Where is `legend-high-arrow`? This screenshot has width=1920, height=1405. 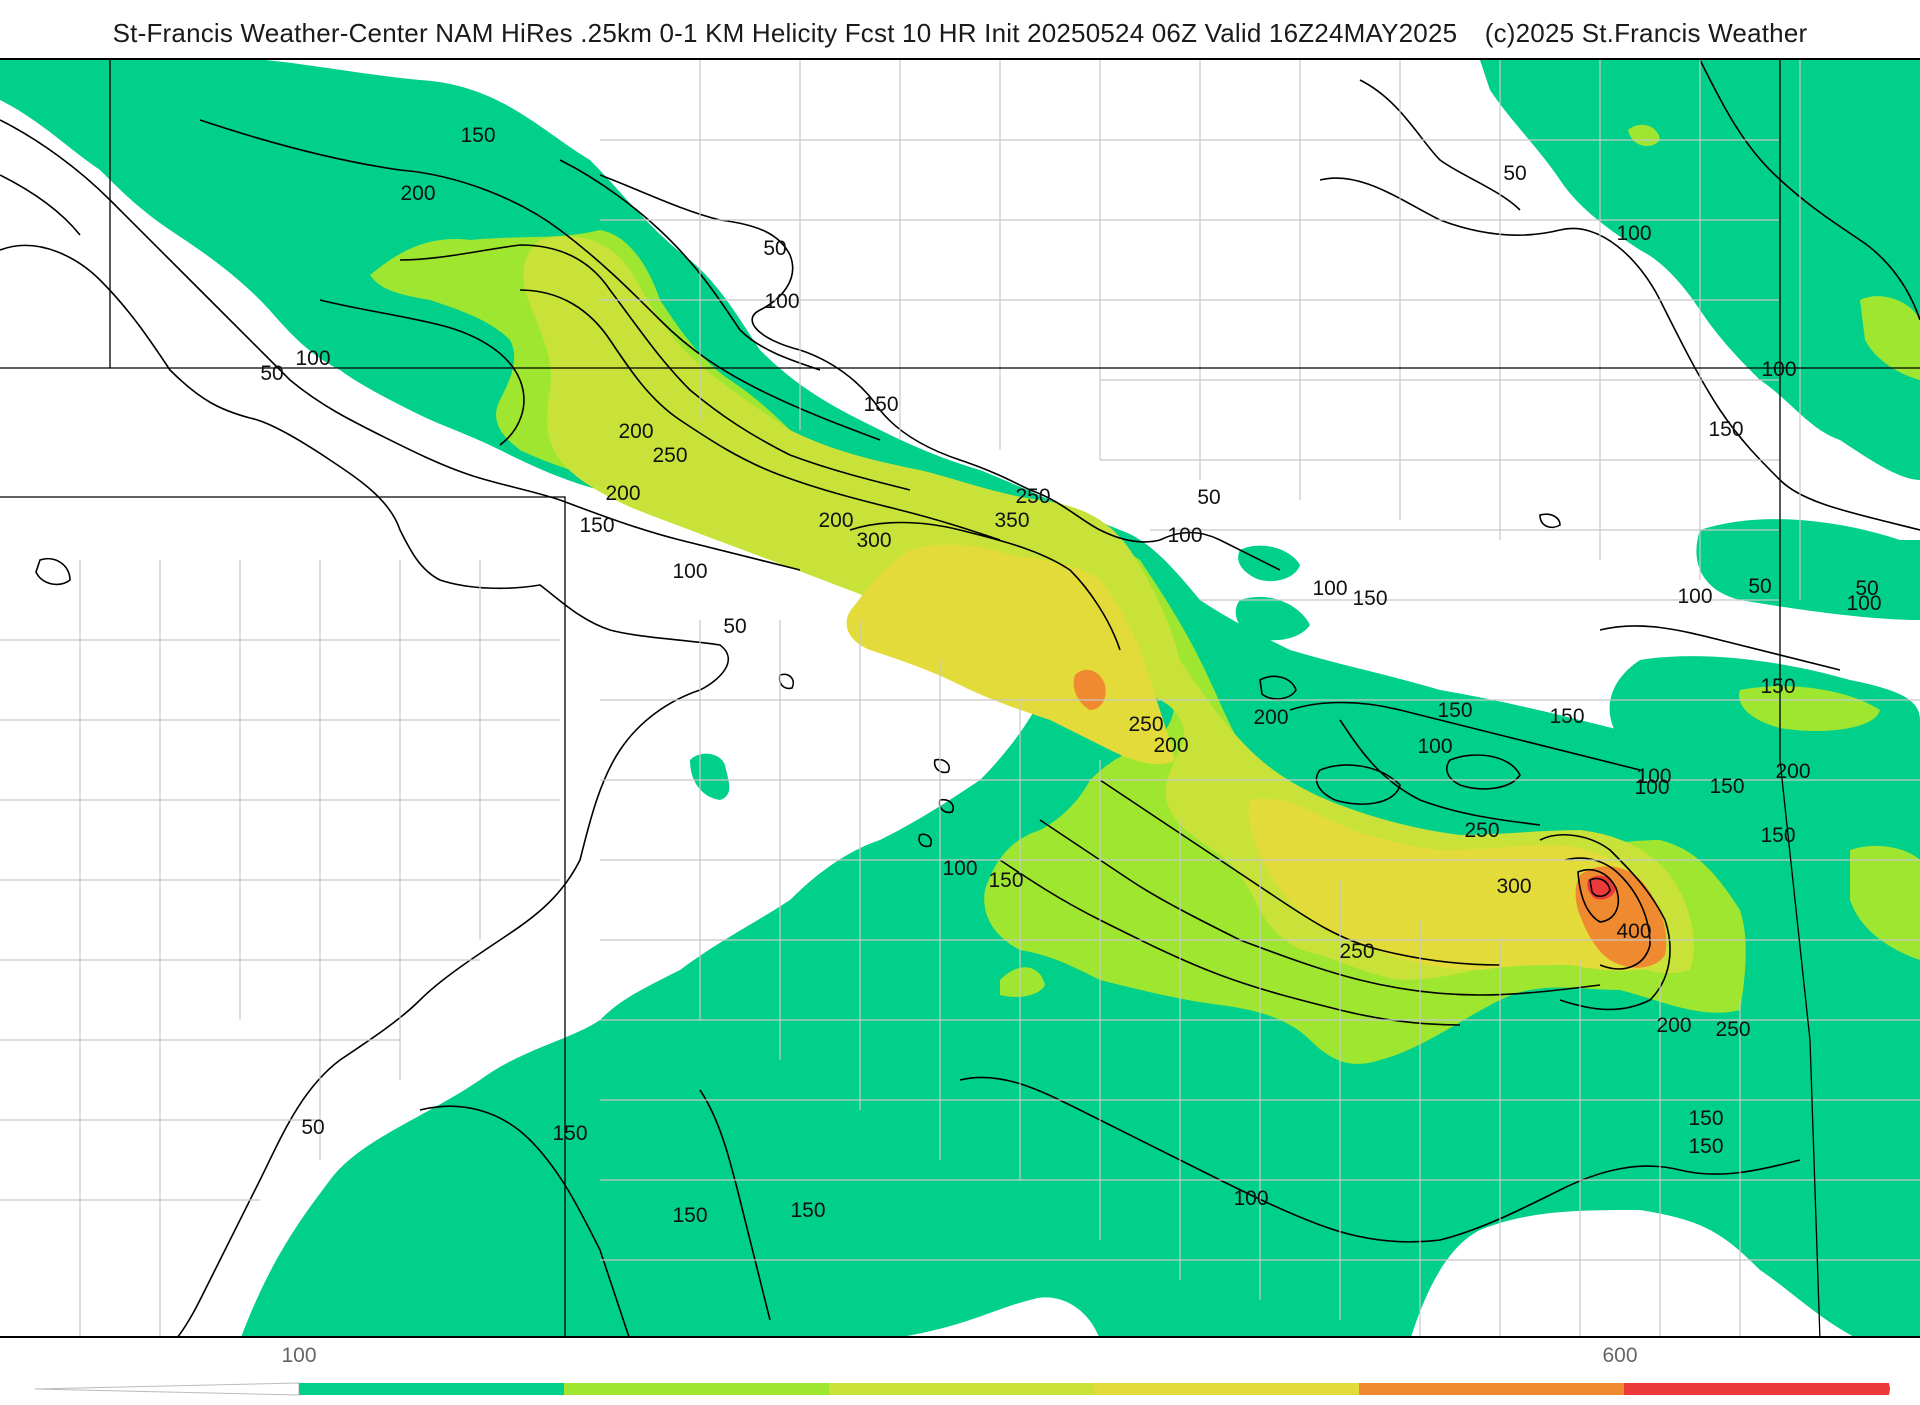 legend-high-arrow is located at coordinates (1889, 1389).